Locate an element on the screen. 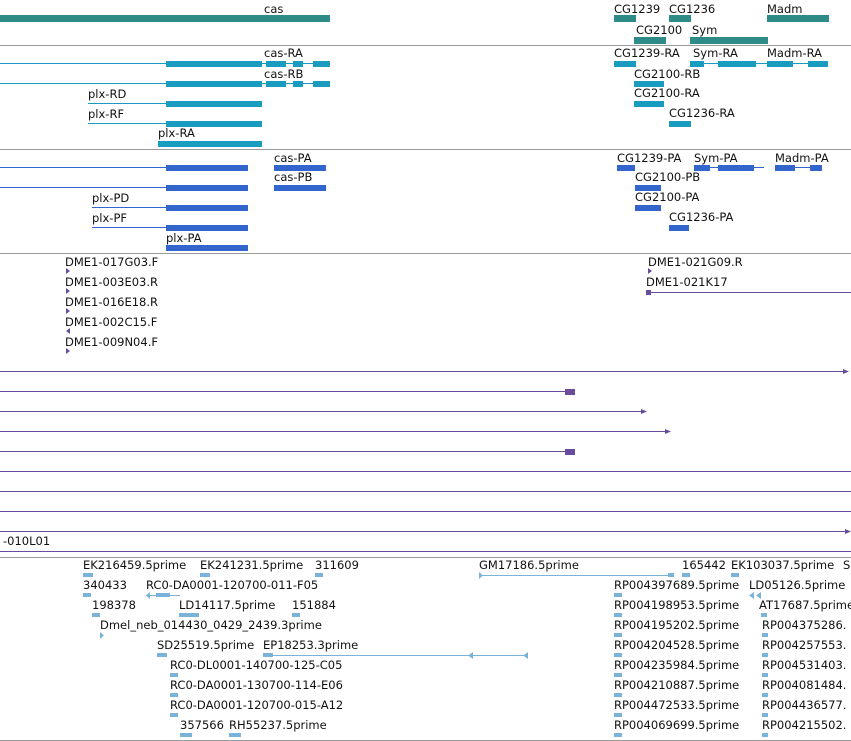  gene-bar-cg1239 is located at coordinates (625, 18).